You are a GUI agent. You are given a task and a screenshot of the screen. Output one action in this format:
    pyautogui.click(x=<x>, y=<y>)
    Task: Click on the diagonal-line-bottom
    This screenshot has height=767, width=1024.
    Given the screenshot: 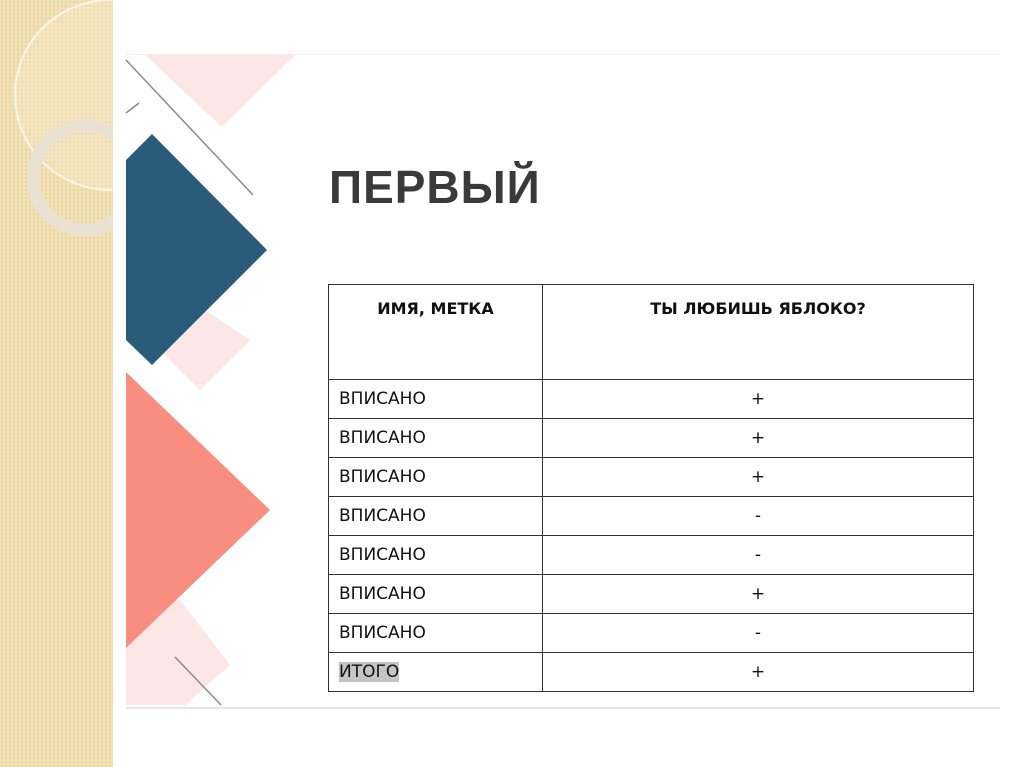 What is the action you would take?
    pyautogui.click(x=198, y=681)
    